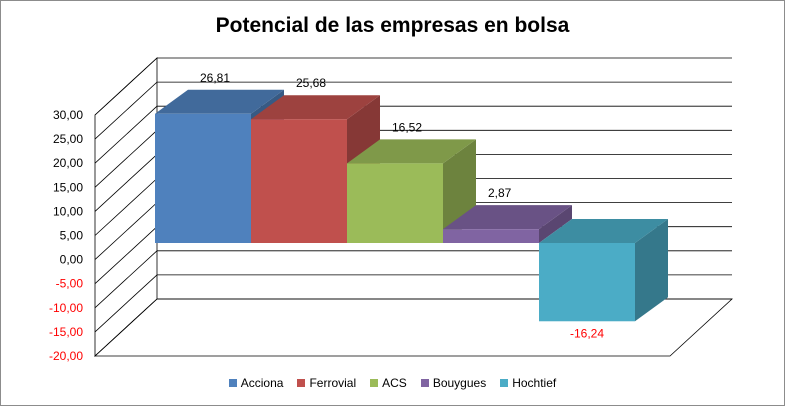 This screenshot has height=406, width=785. I want to click on chart-legend: Acciona Ferrovial ACS Bouygues Hochtief, so click(392, 383).